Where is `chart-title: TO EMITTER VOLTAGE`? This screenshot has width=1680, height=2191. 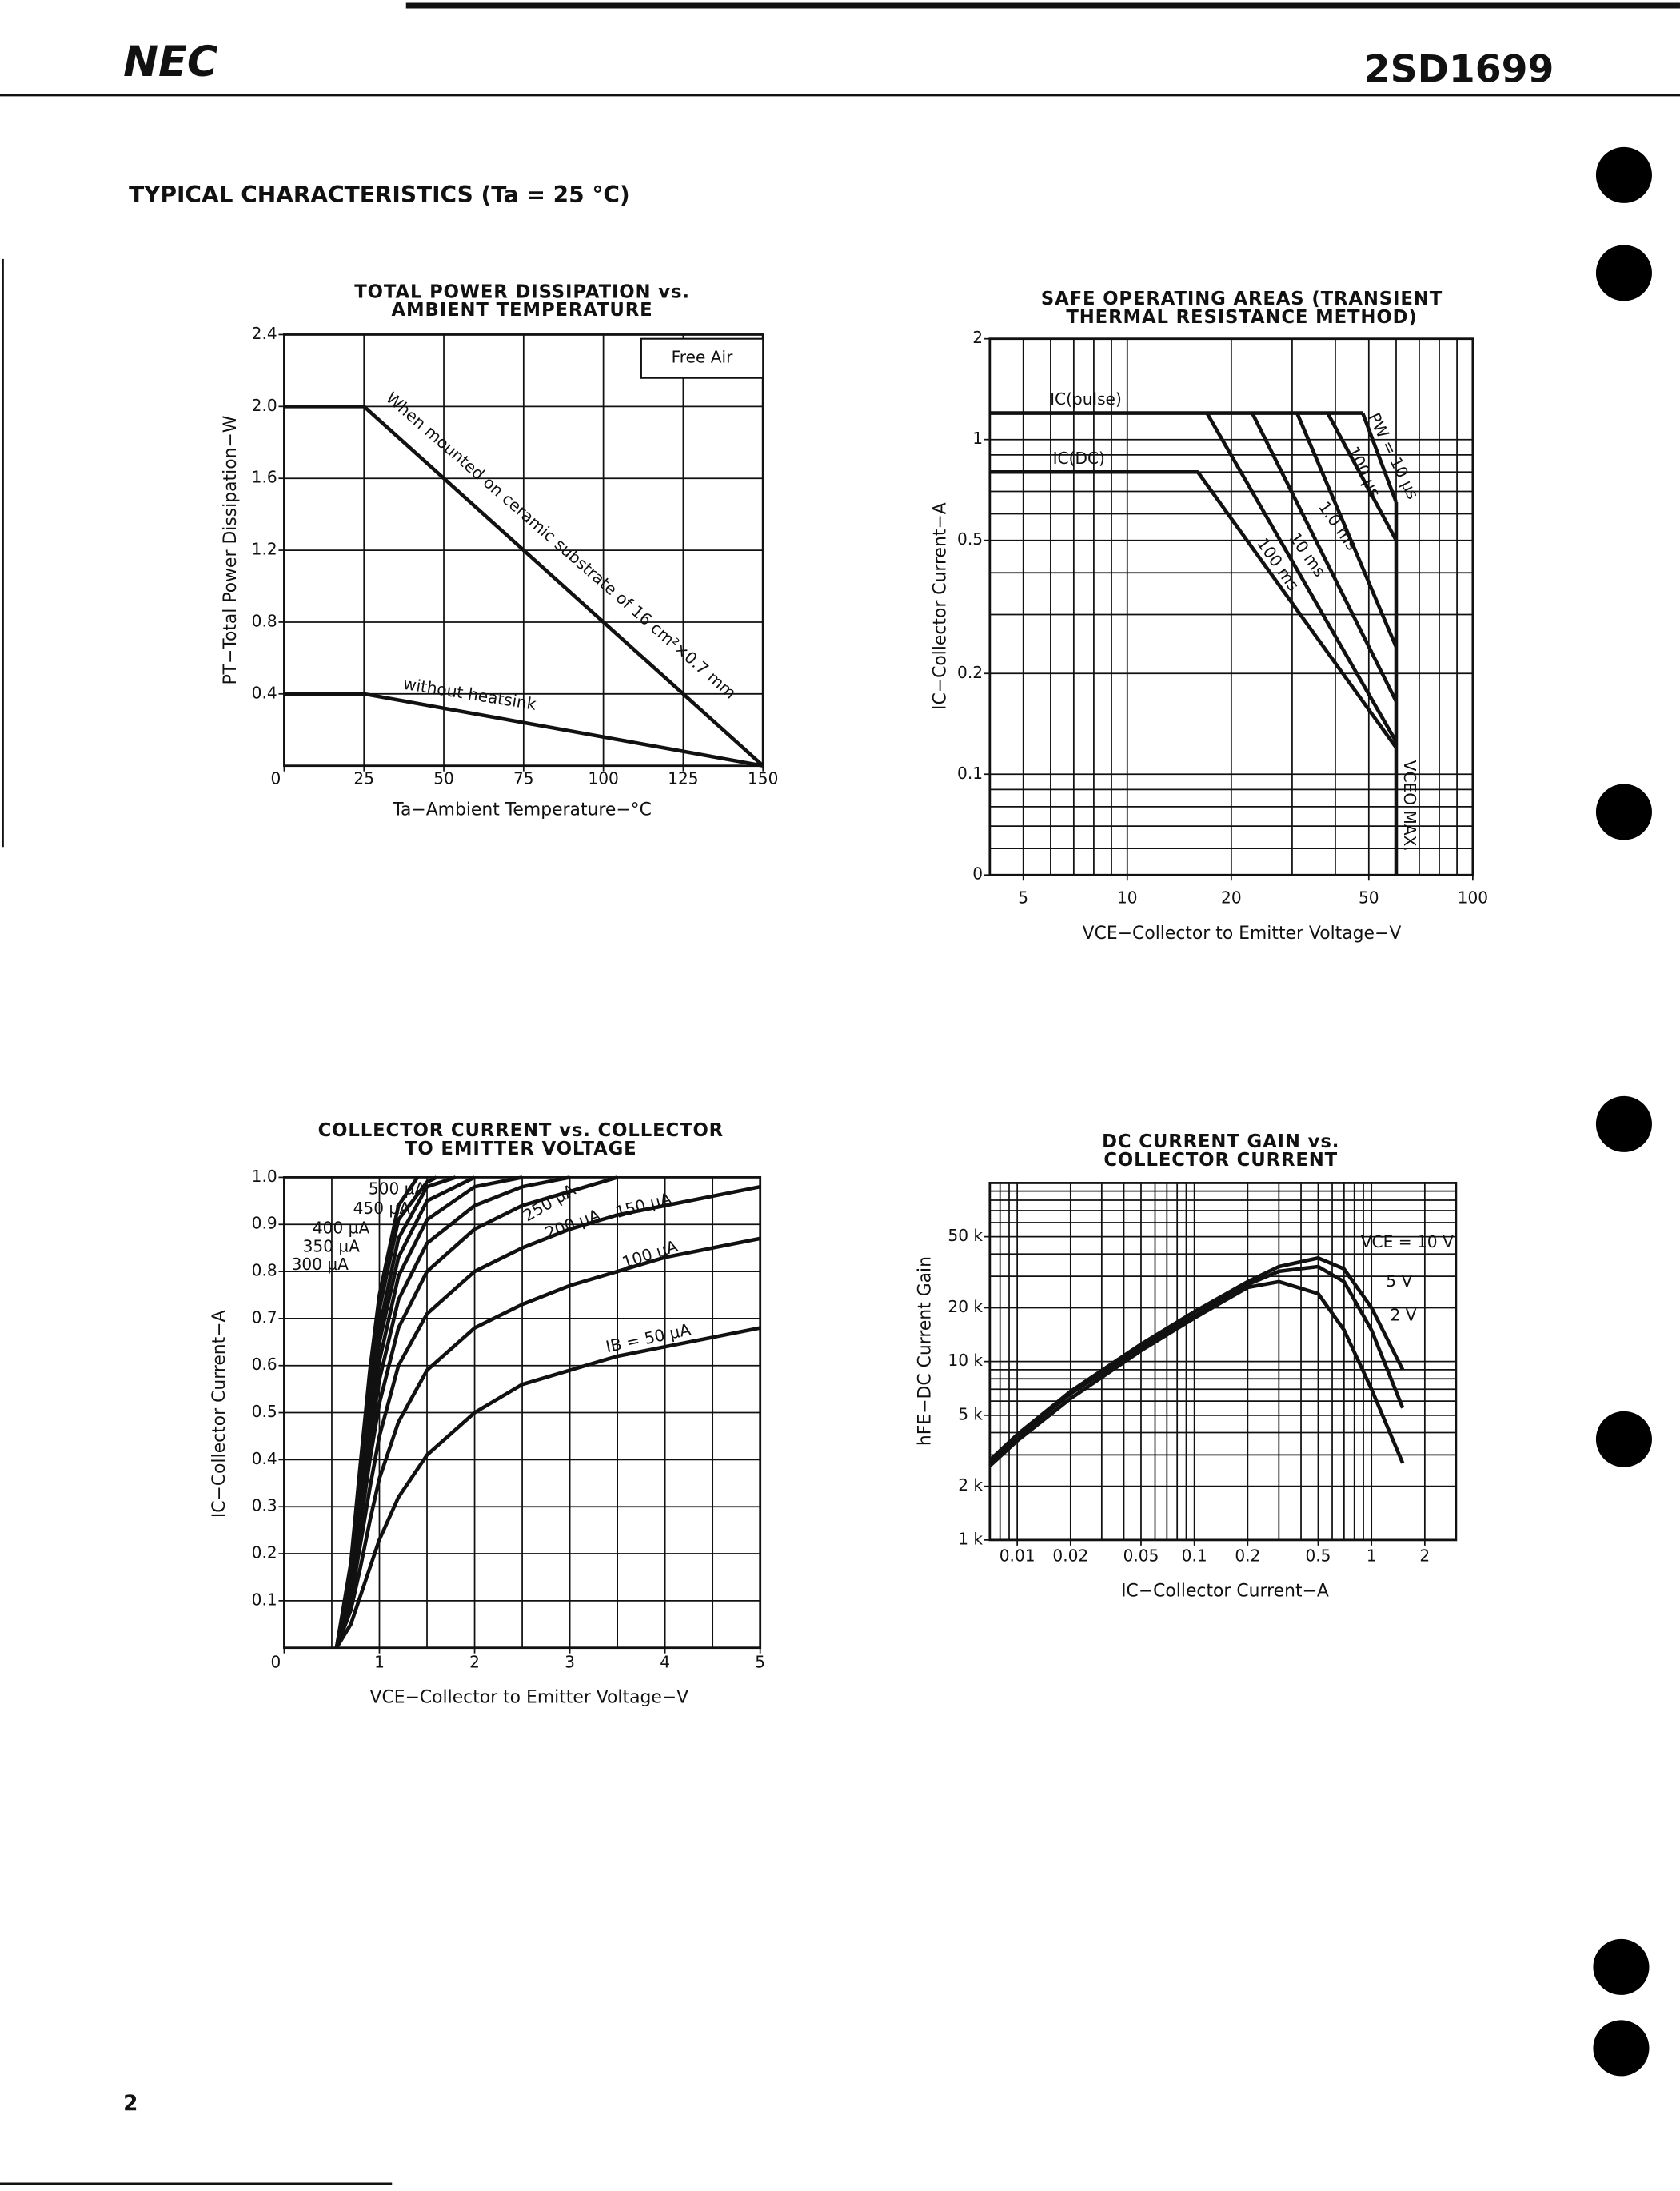
chart-title: TO EMITTER VOLTAGE is located at coordinates (521, 1149).